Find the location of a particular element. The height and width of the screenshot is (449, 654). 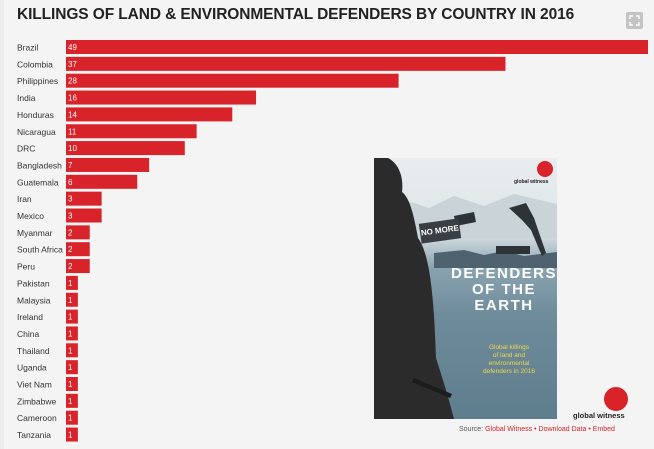

embed-link: Embed is located at coordinates (603, 429).